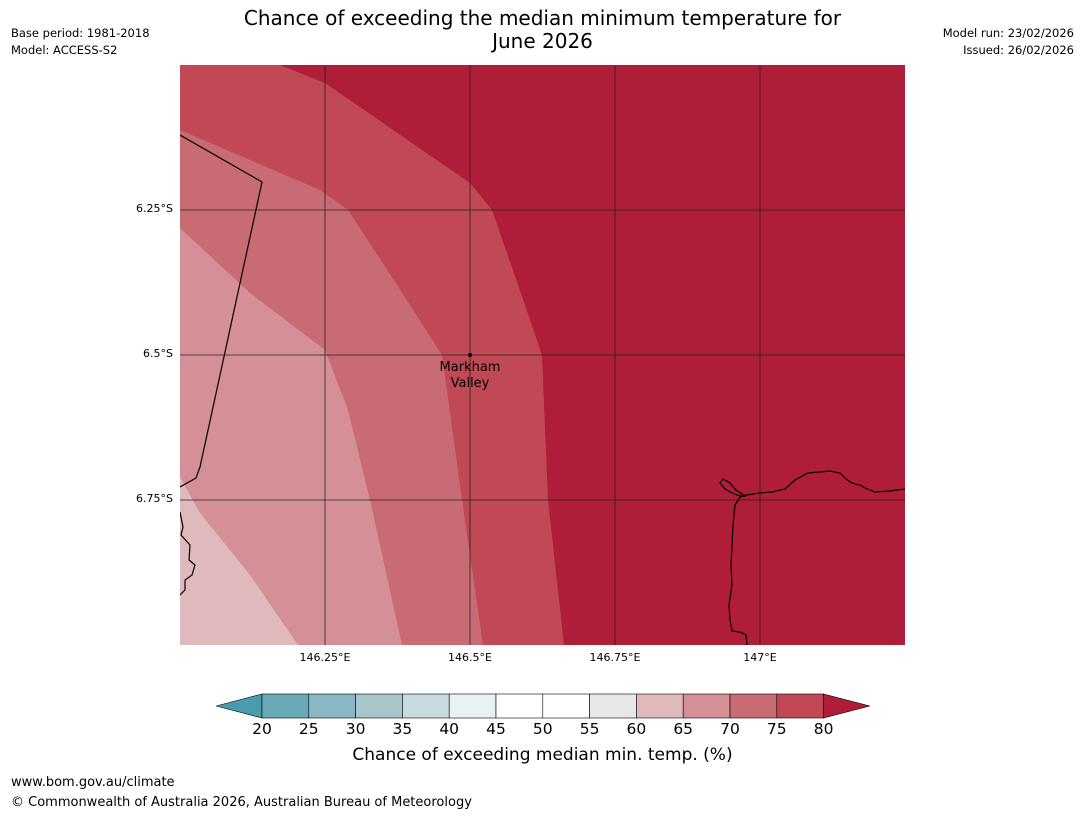 Image resolution: width=1085 pixels, height=816 pixels. Describe the element at coordinates (823, 729) in the screenshot. I see `colorbar-tick-label: 80` at that location.